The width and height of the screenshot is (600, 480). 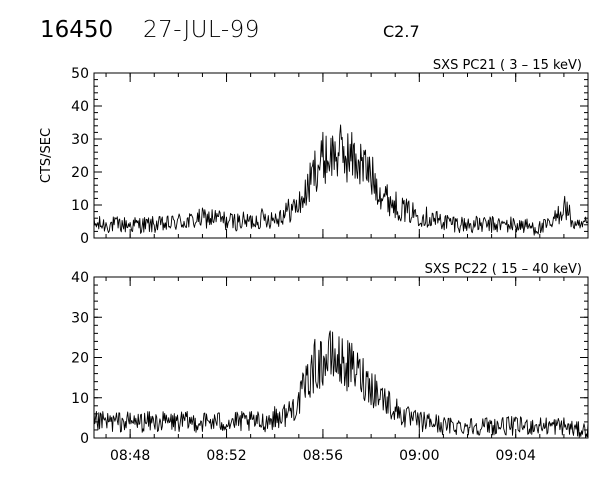 What do you see at coordinates (201, 30) in the screenshot?
I see `event-date: 27-JUL-99` at bounding box center [201, 30].